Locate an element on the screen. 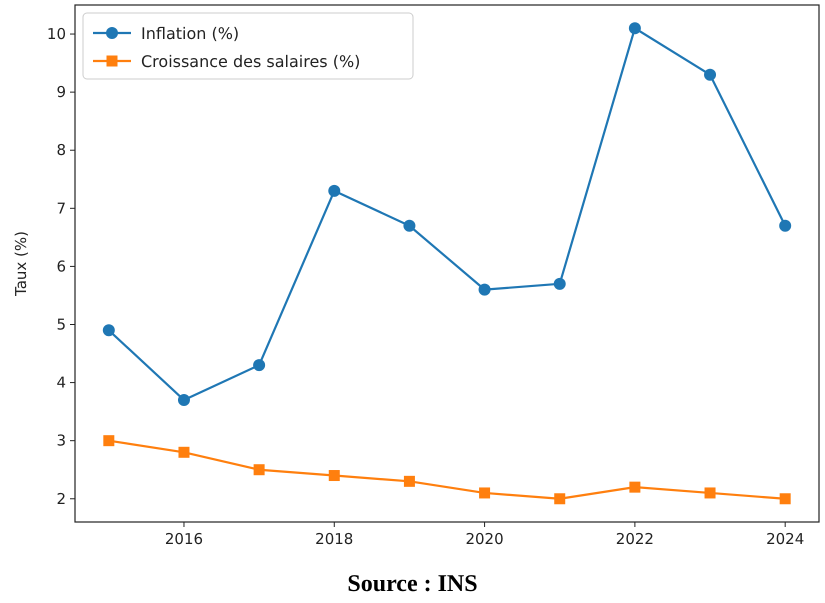 This screenshot has width=825, height=603. x-tick-label: 2020 is located at coordinates (484, 539).